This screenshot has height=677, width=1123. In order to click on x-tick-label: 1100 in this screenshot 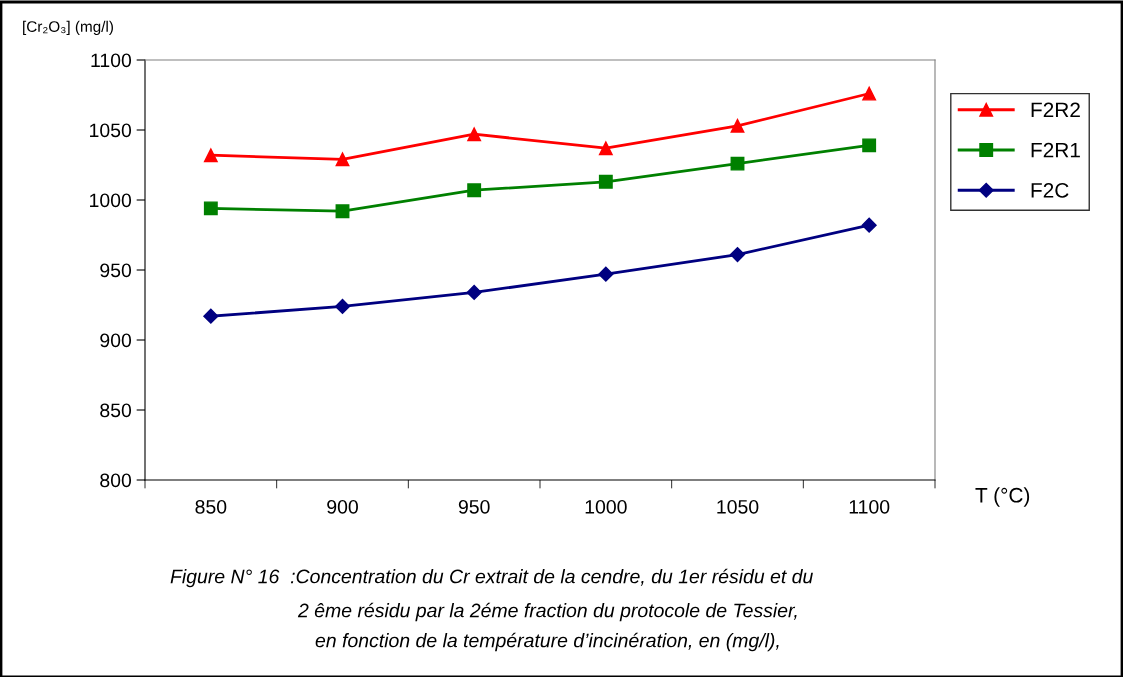, I will do `click(869, 506)`.